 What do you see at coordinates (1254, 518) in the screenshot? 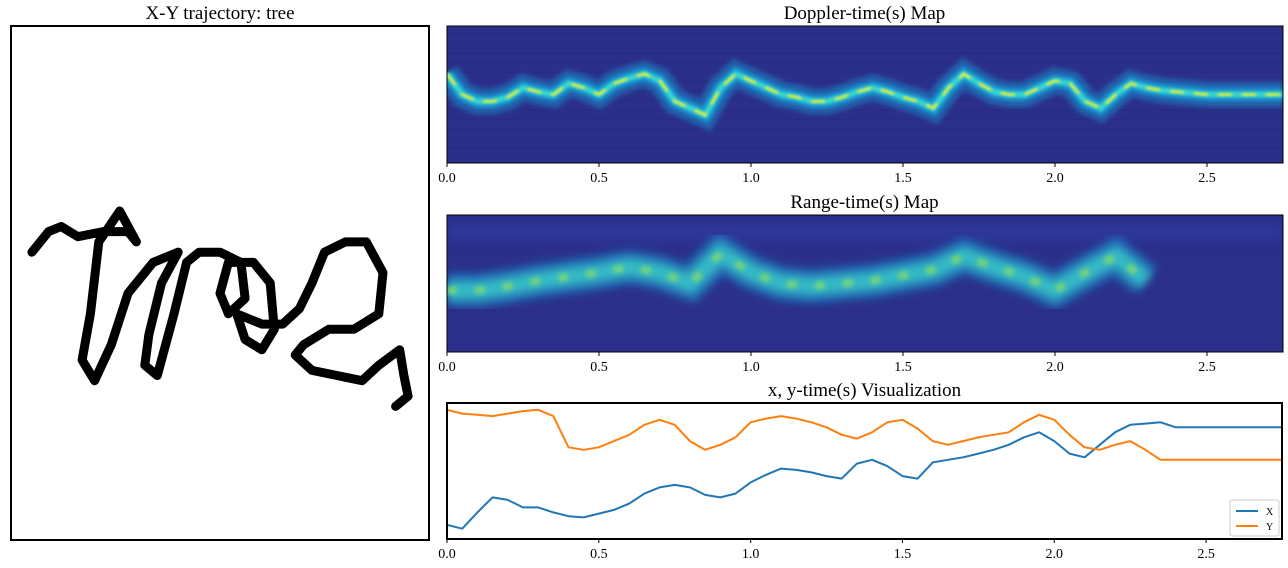
I see `xy-legend: XY` at bounding box center [1254, 518].